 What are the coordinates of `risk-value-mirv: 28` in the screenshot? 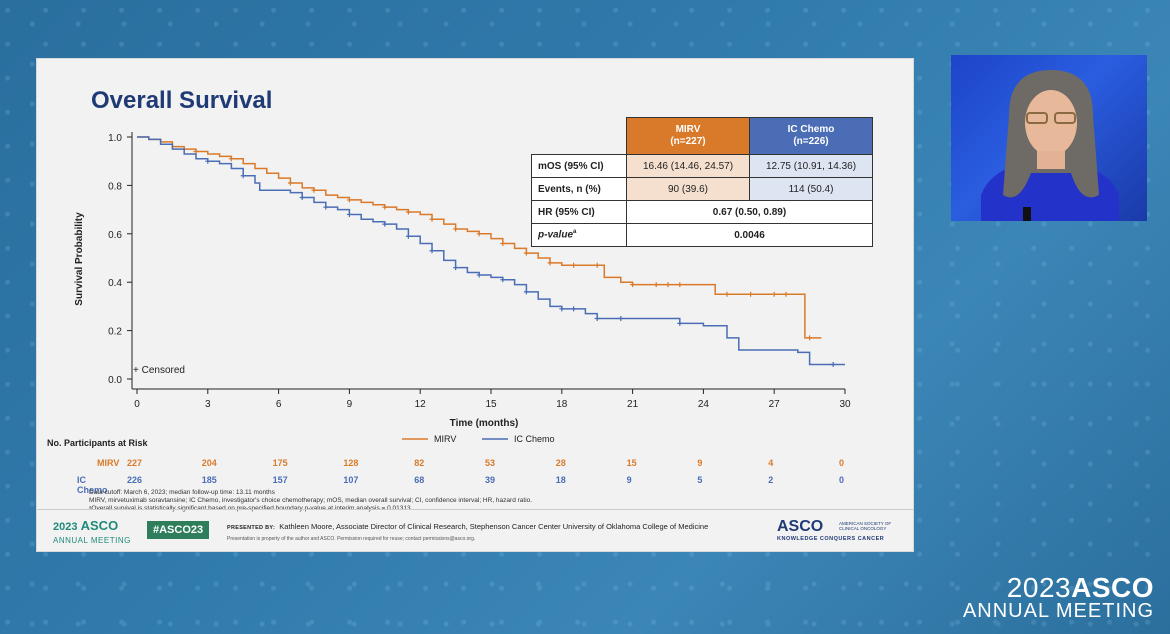 It's located at (560, 463).